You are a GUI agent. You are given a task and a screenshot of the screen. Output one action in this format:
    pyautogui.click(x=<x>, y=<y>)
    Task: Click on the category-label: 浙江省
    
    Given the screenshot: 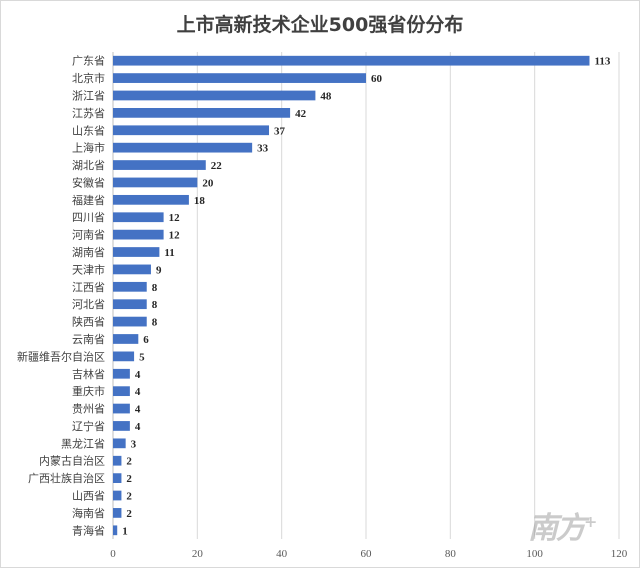 What is the action you would take?
    pyautogui.click(x=88, y=95)
    